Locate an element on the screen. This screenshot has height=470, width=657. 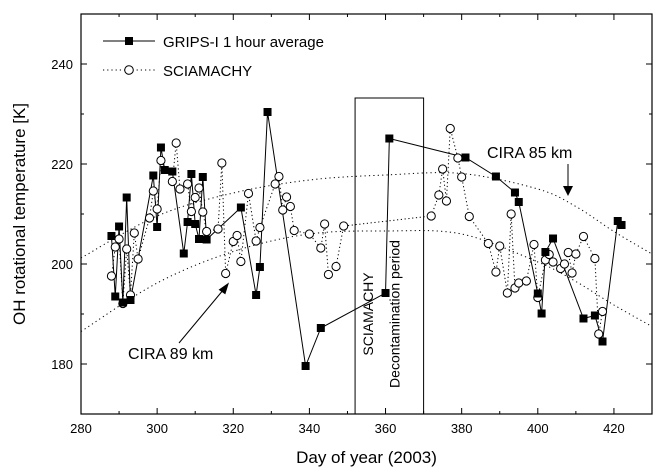
x-tick-label: 400 is located at coordinates (538, 428).